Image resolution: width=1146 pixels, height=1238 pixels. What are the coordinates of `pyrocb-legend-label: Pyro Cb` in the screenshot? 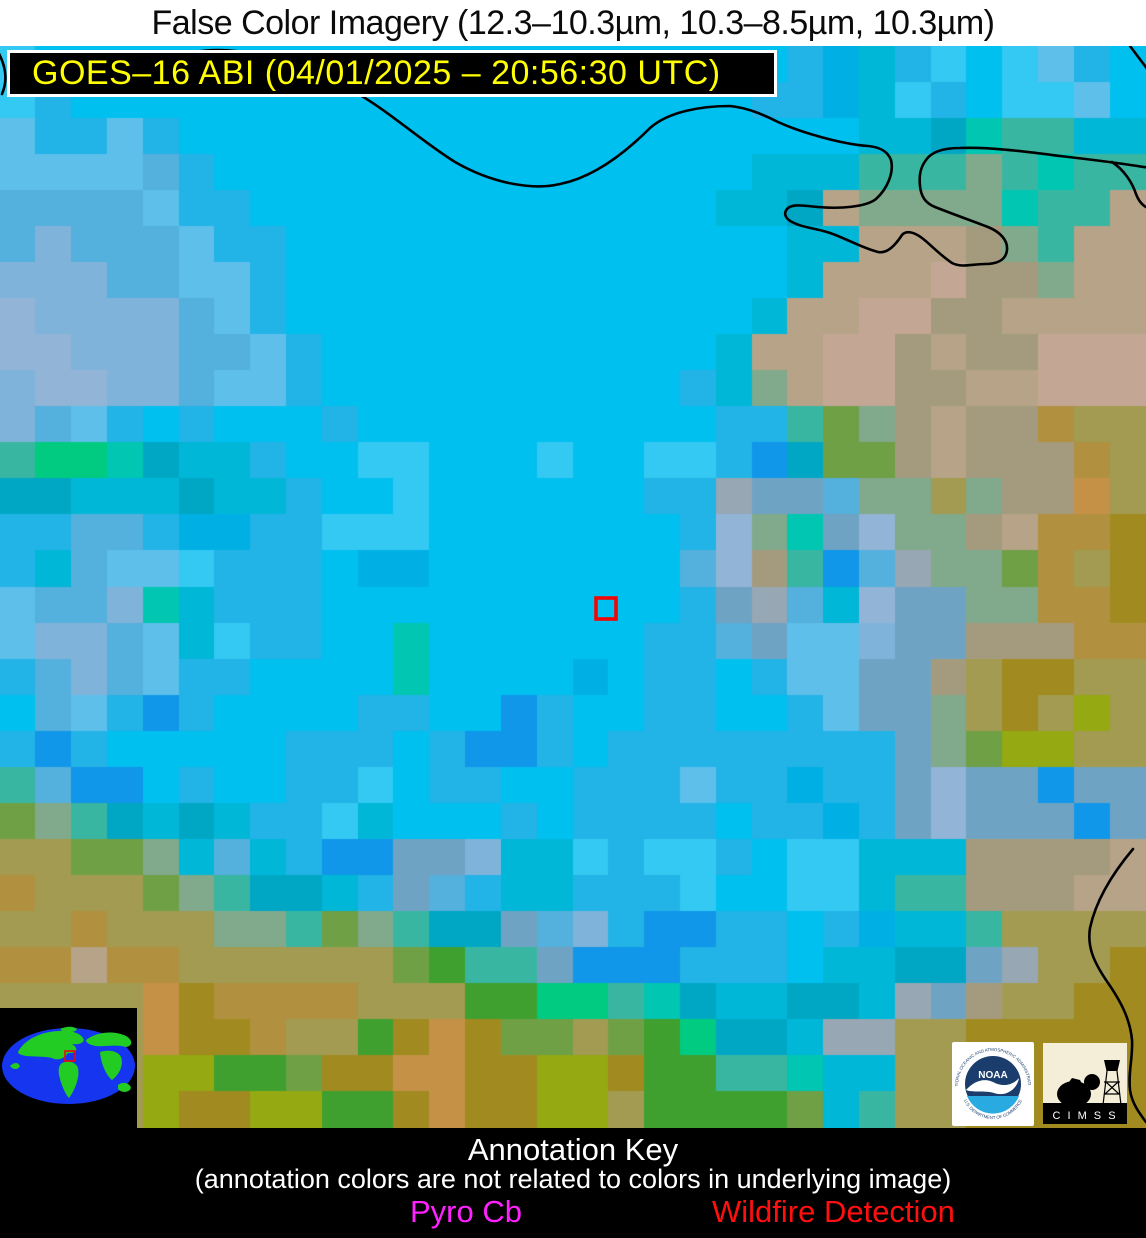 It's located at (466, 1211).